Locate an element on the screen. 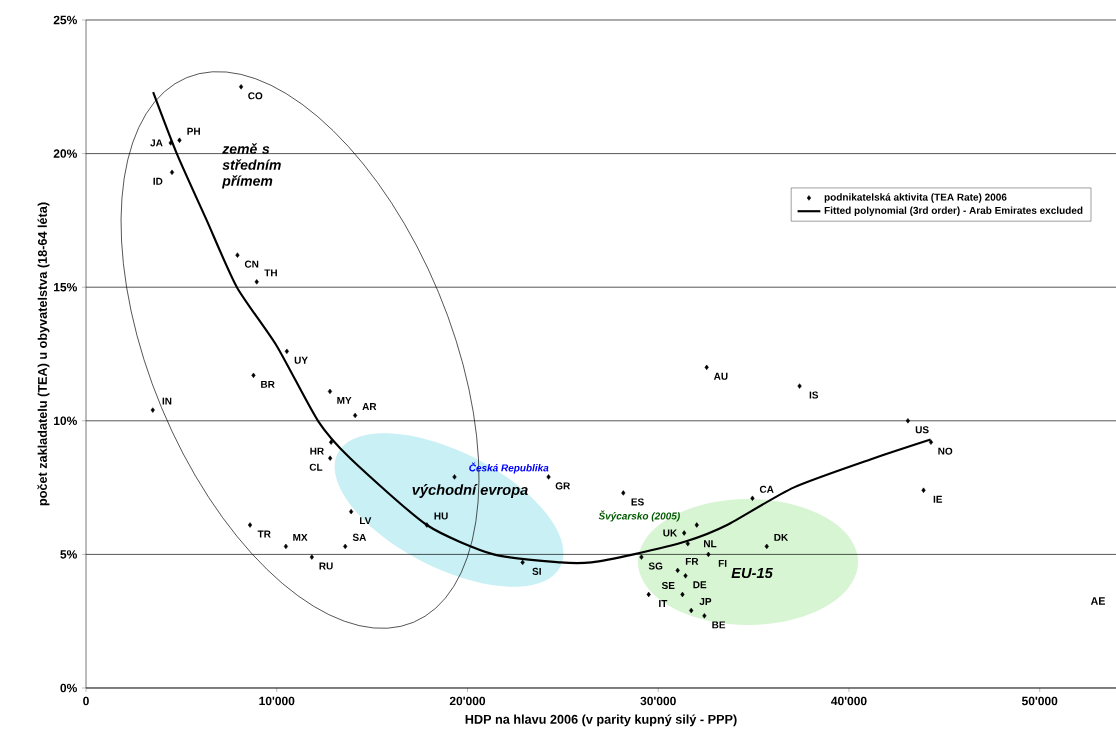 This screenshot has width=1116, height=751. annotation: JP is located at coordinates (705, 601).